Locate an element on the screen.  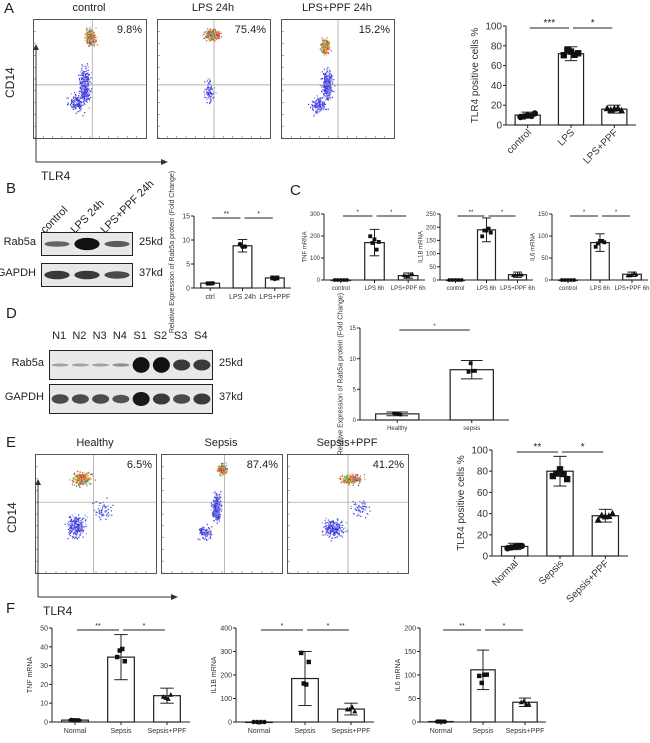
blot-lane-label: S3 is located at coordinates (180, 336).